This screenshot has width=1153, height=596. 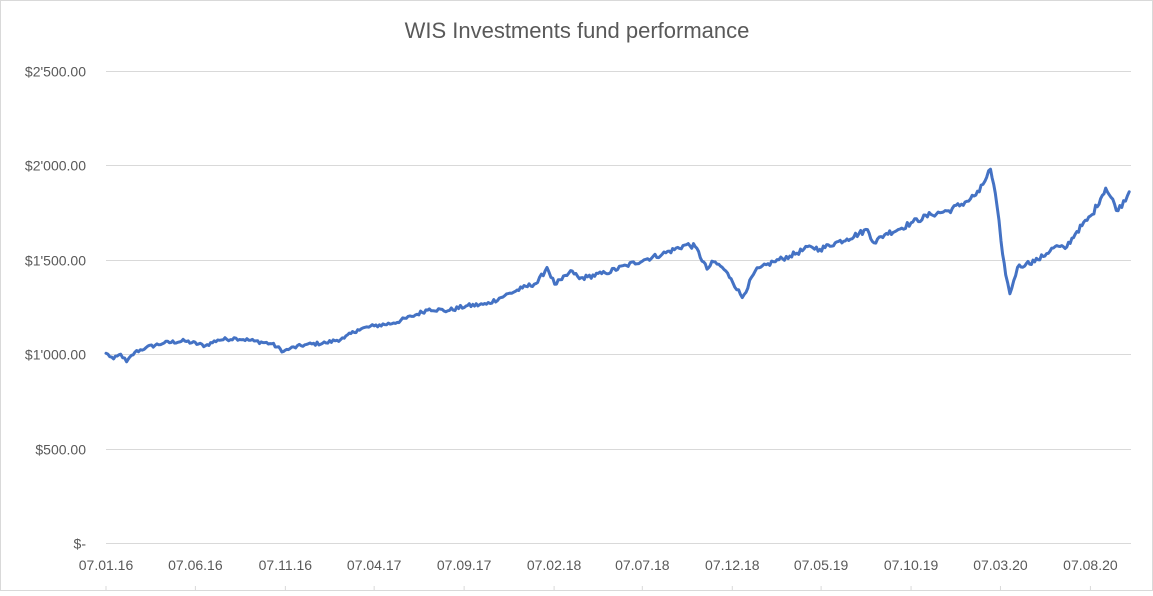 I want to click on y-tick-label: $1'000.00, so click(x=55, y=355).